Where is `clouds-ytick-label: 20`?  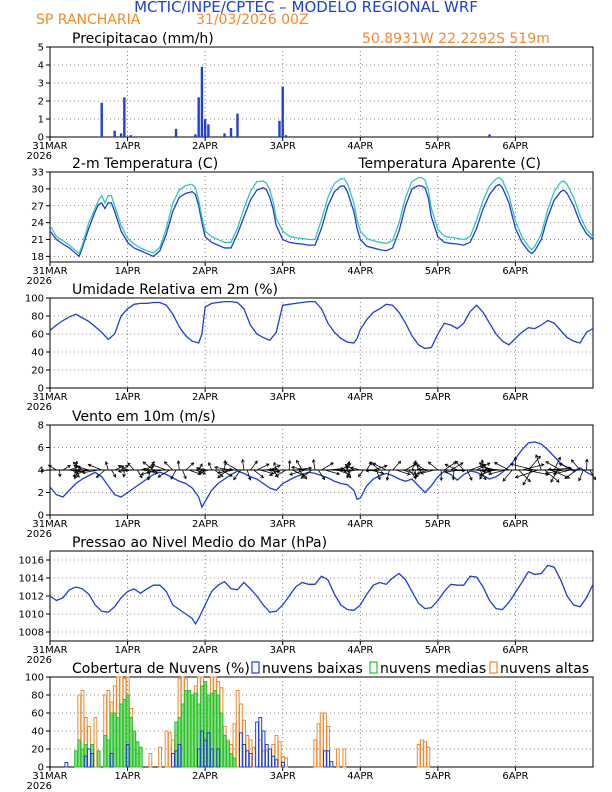
clouds-ytick-label: 20 is located at coordinates (37, 750).